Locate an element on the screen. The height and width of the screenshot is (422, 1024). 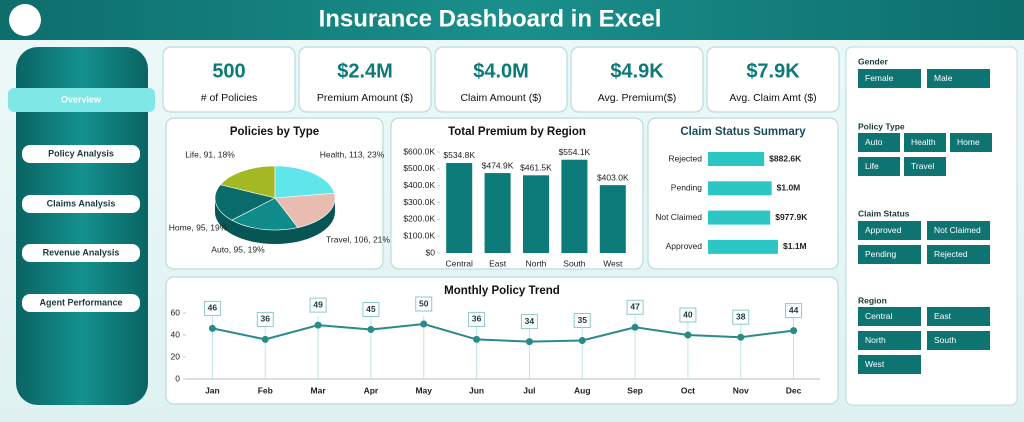
line is located at coordinates (503, 332).